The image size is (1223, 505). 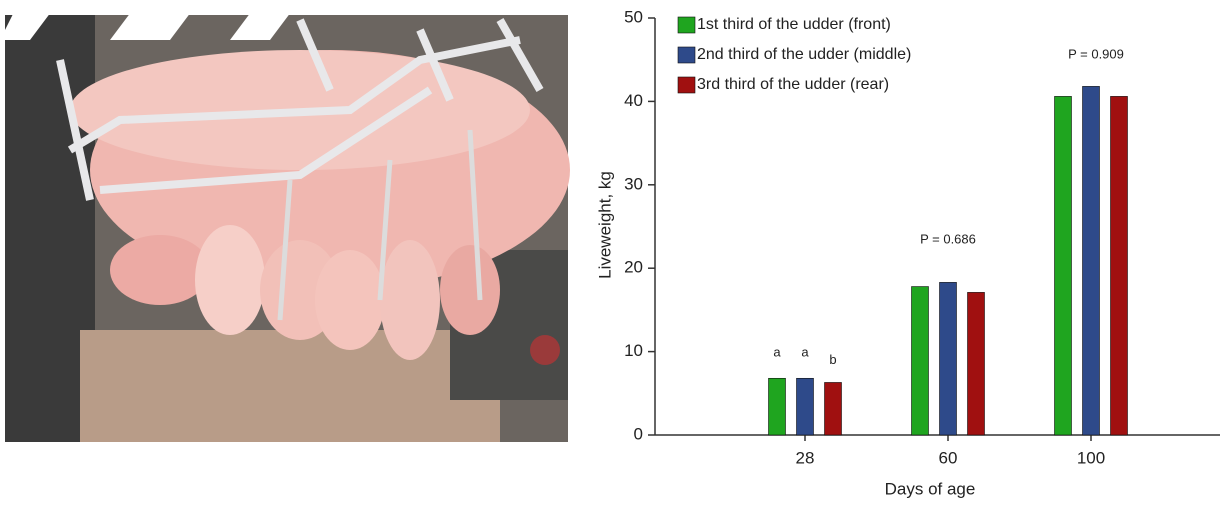 I want to click on legend-label: 1st third of the udder (front), so click(x=794, y=24).